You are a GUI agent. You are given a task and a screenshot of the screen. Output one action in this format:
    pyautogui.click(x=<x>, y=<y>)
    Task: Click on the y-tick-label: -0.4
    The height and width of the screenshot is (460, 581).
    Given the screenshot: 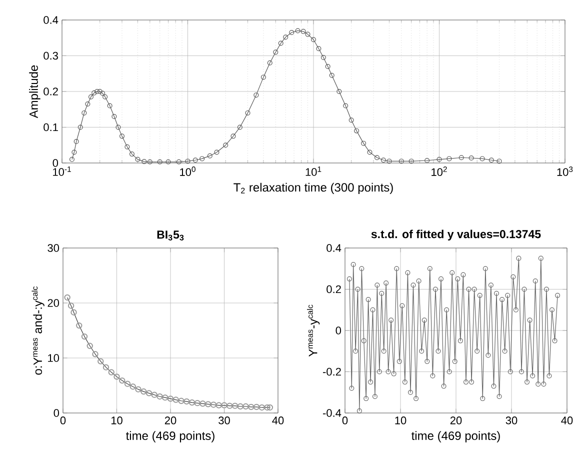 What is the action you would take?
    pyautogui.click(x=332, y=413)
    